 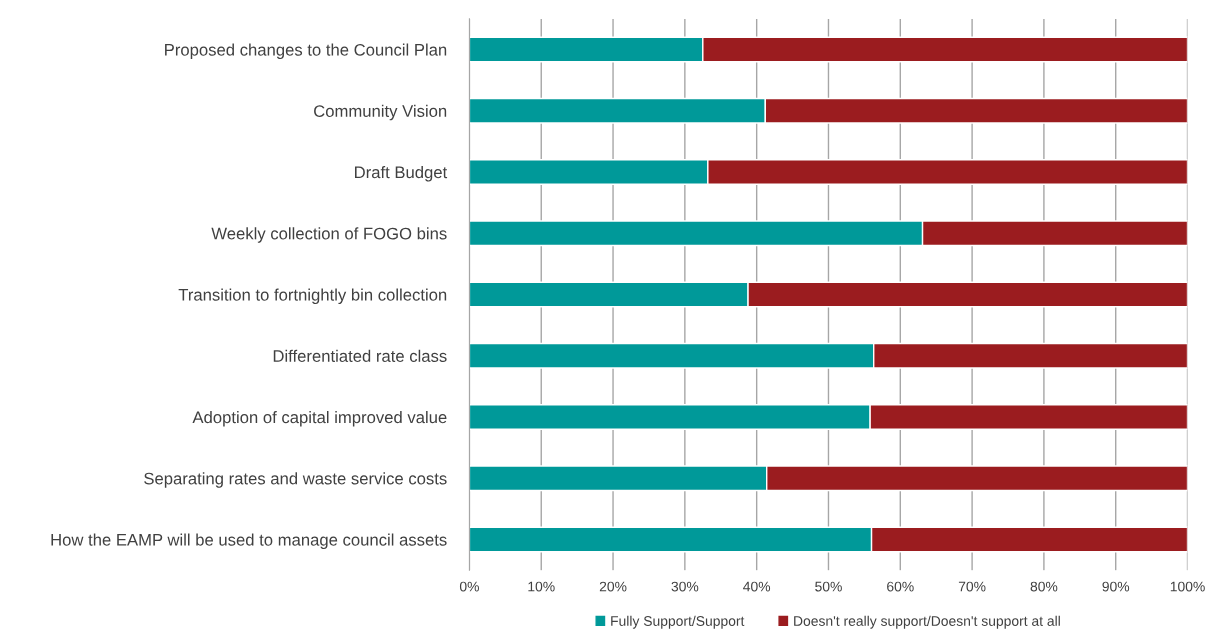 I want to click on legend-label: Fully Support/Support, so click(x=678, y=622).